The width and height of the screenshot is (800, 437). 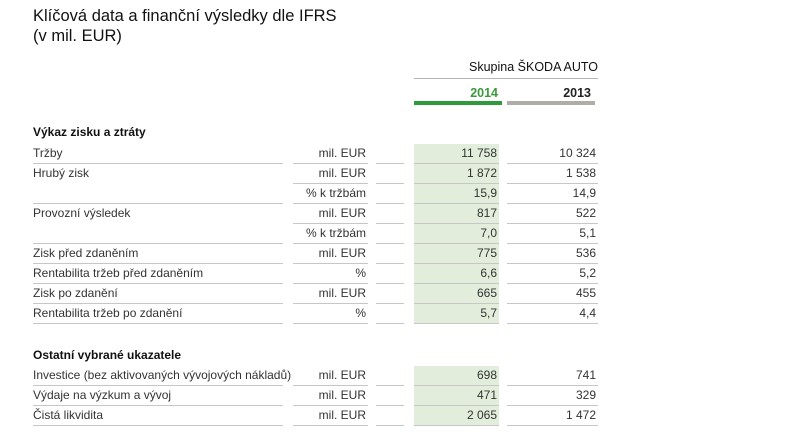 What do you see at coordinates (484, 93) in the screenshot?
I see `year-current-header: 2014` at bounding box center [484, 93].